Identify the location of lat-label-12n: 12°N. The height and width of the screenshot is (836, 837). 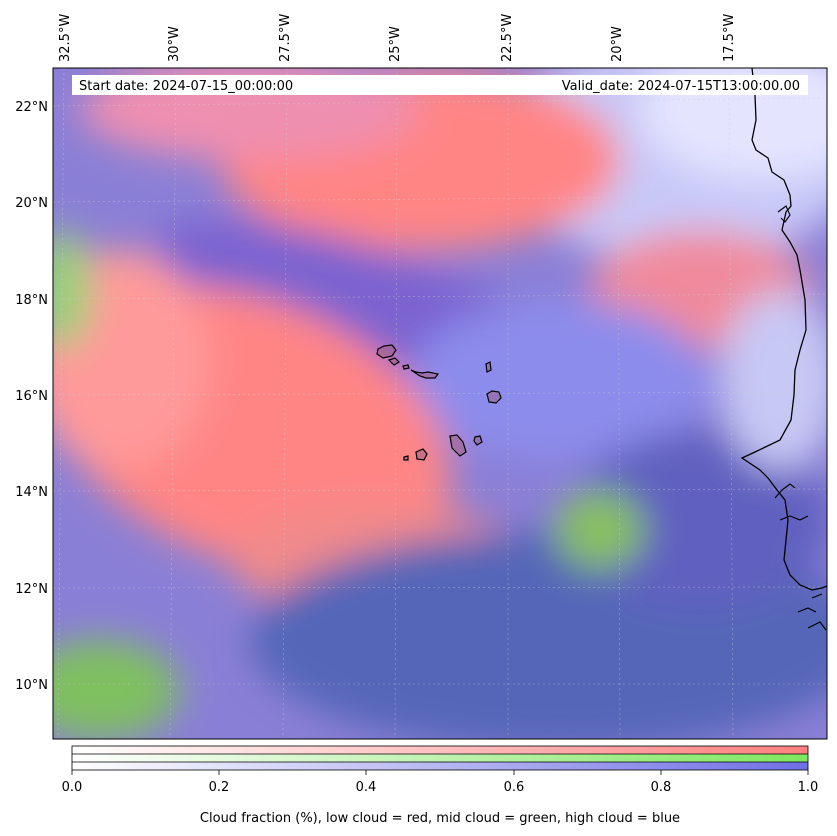
(31, 589).